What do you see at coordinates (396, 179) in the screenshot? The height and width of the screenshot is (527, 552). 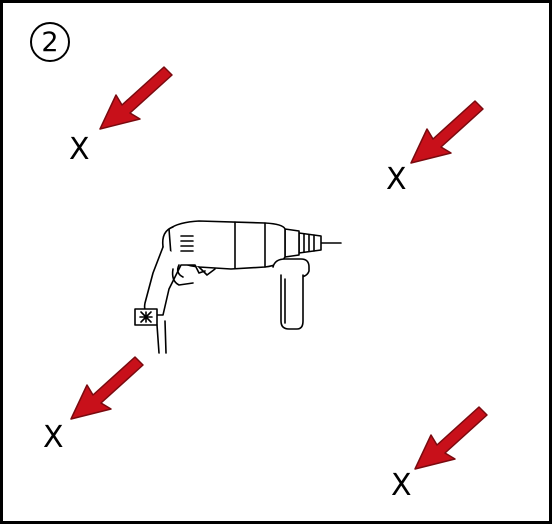 I see `x-mark-top-right: X` at bounding box center [396, 179].